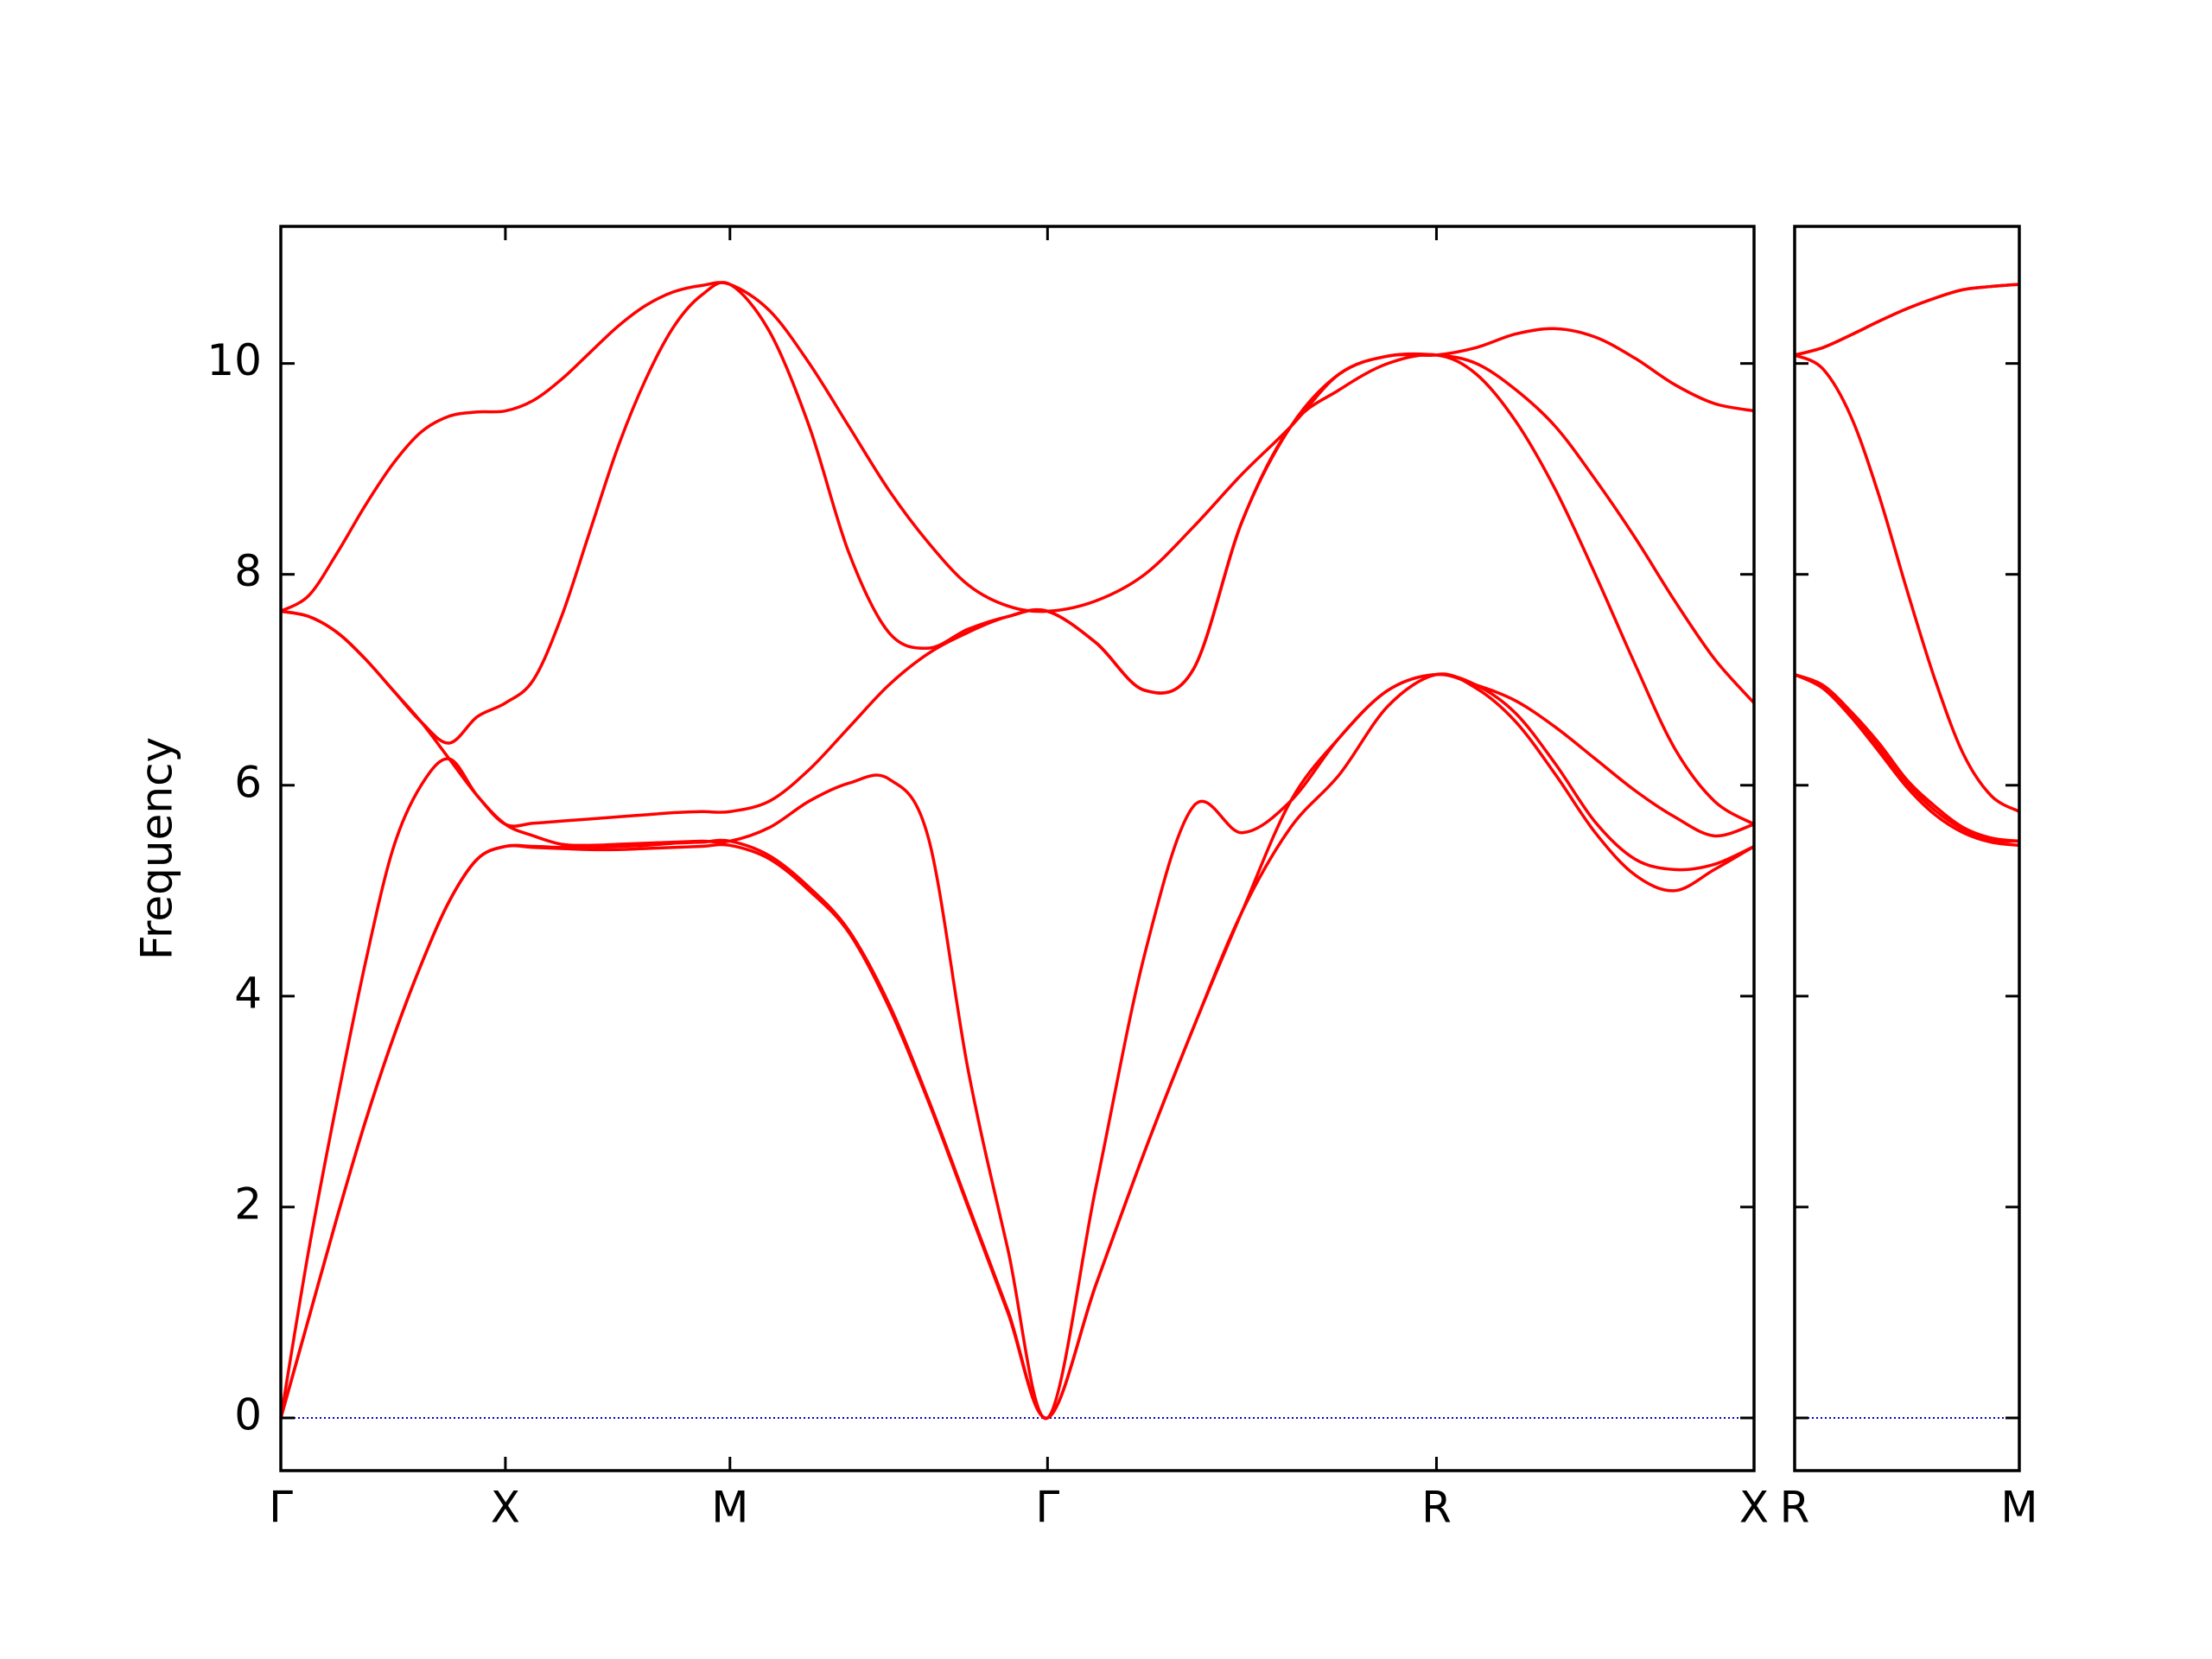 This screenshot has width=2212, height=1659. What do you see at coordinates (248, 1414) in the screenshot?
I see `y-tick-label: 0` at bounding box center [248, 1414].